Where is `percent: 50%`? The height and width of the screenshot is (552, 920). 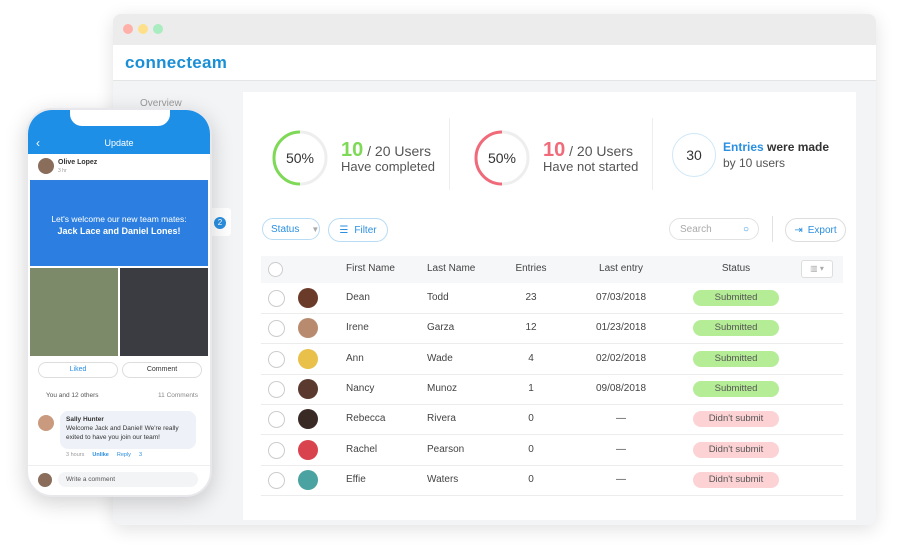
percent: 50% is located at coordinates (300, 158).